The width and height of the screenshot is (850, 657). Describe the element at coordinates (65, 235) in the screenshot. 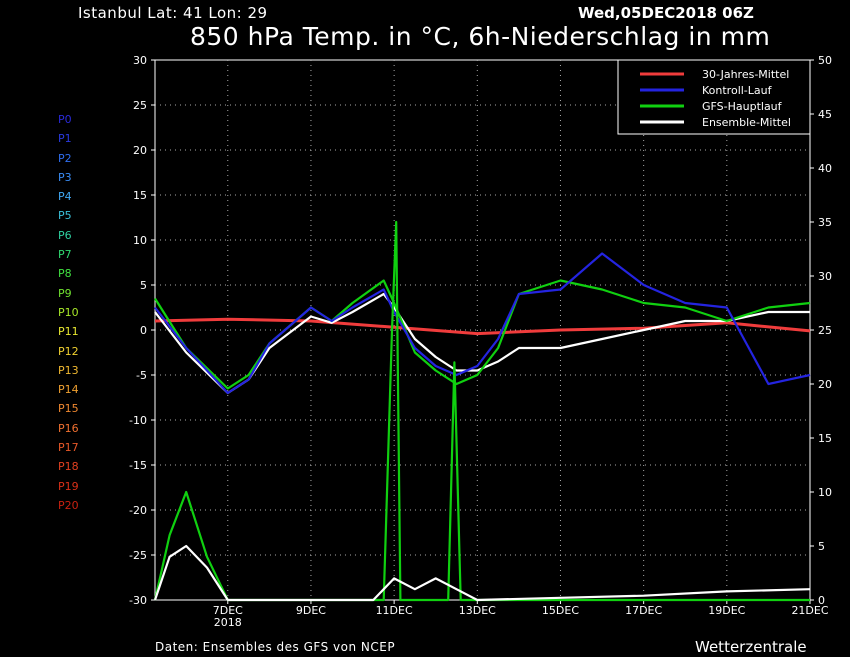

I see `member-label-p6: P6` at that location.